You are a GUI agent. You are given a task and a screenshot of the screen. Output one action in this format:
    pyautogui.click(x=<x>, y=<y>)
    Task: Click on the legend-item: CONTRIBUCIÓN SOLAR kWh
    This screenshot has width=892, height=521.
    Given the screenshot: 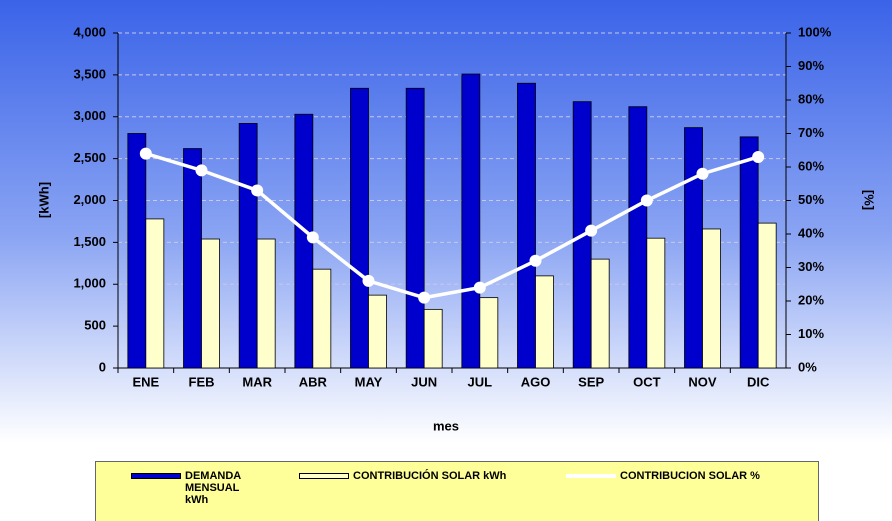 What is the action you would take?
    pyautogui.click(x=416, y=476)
    